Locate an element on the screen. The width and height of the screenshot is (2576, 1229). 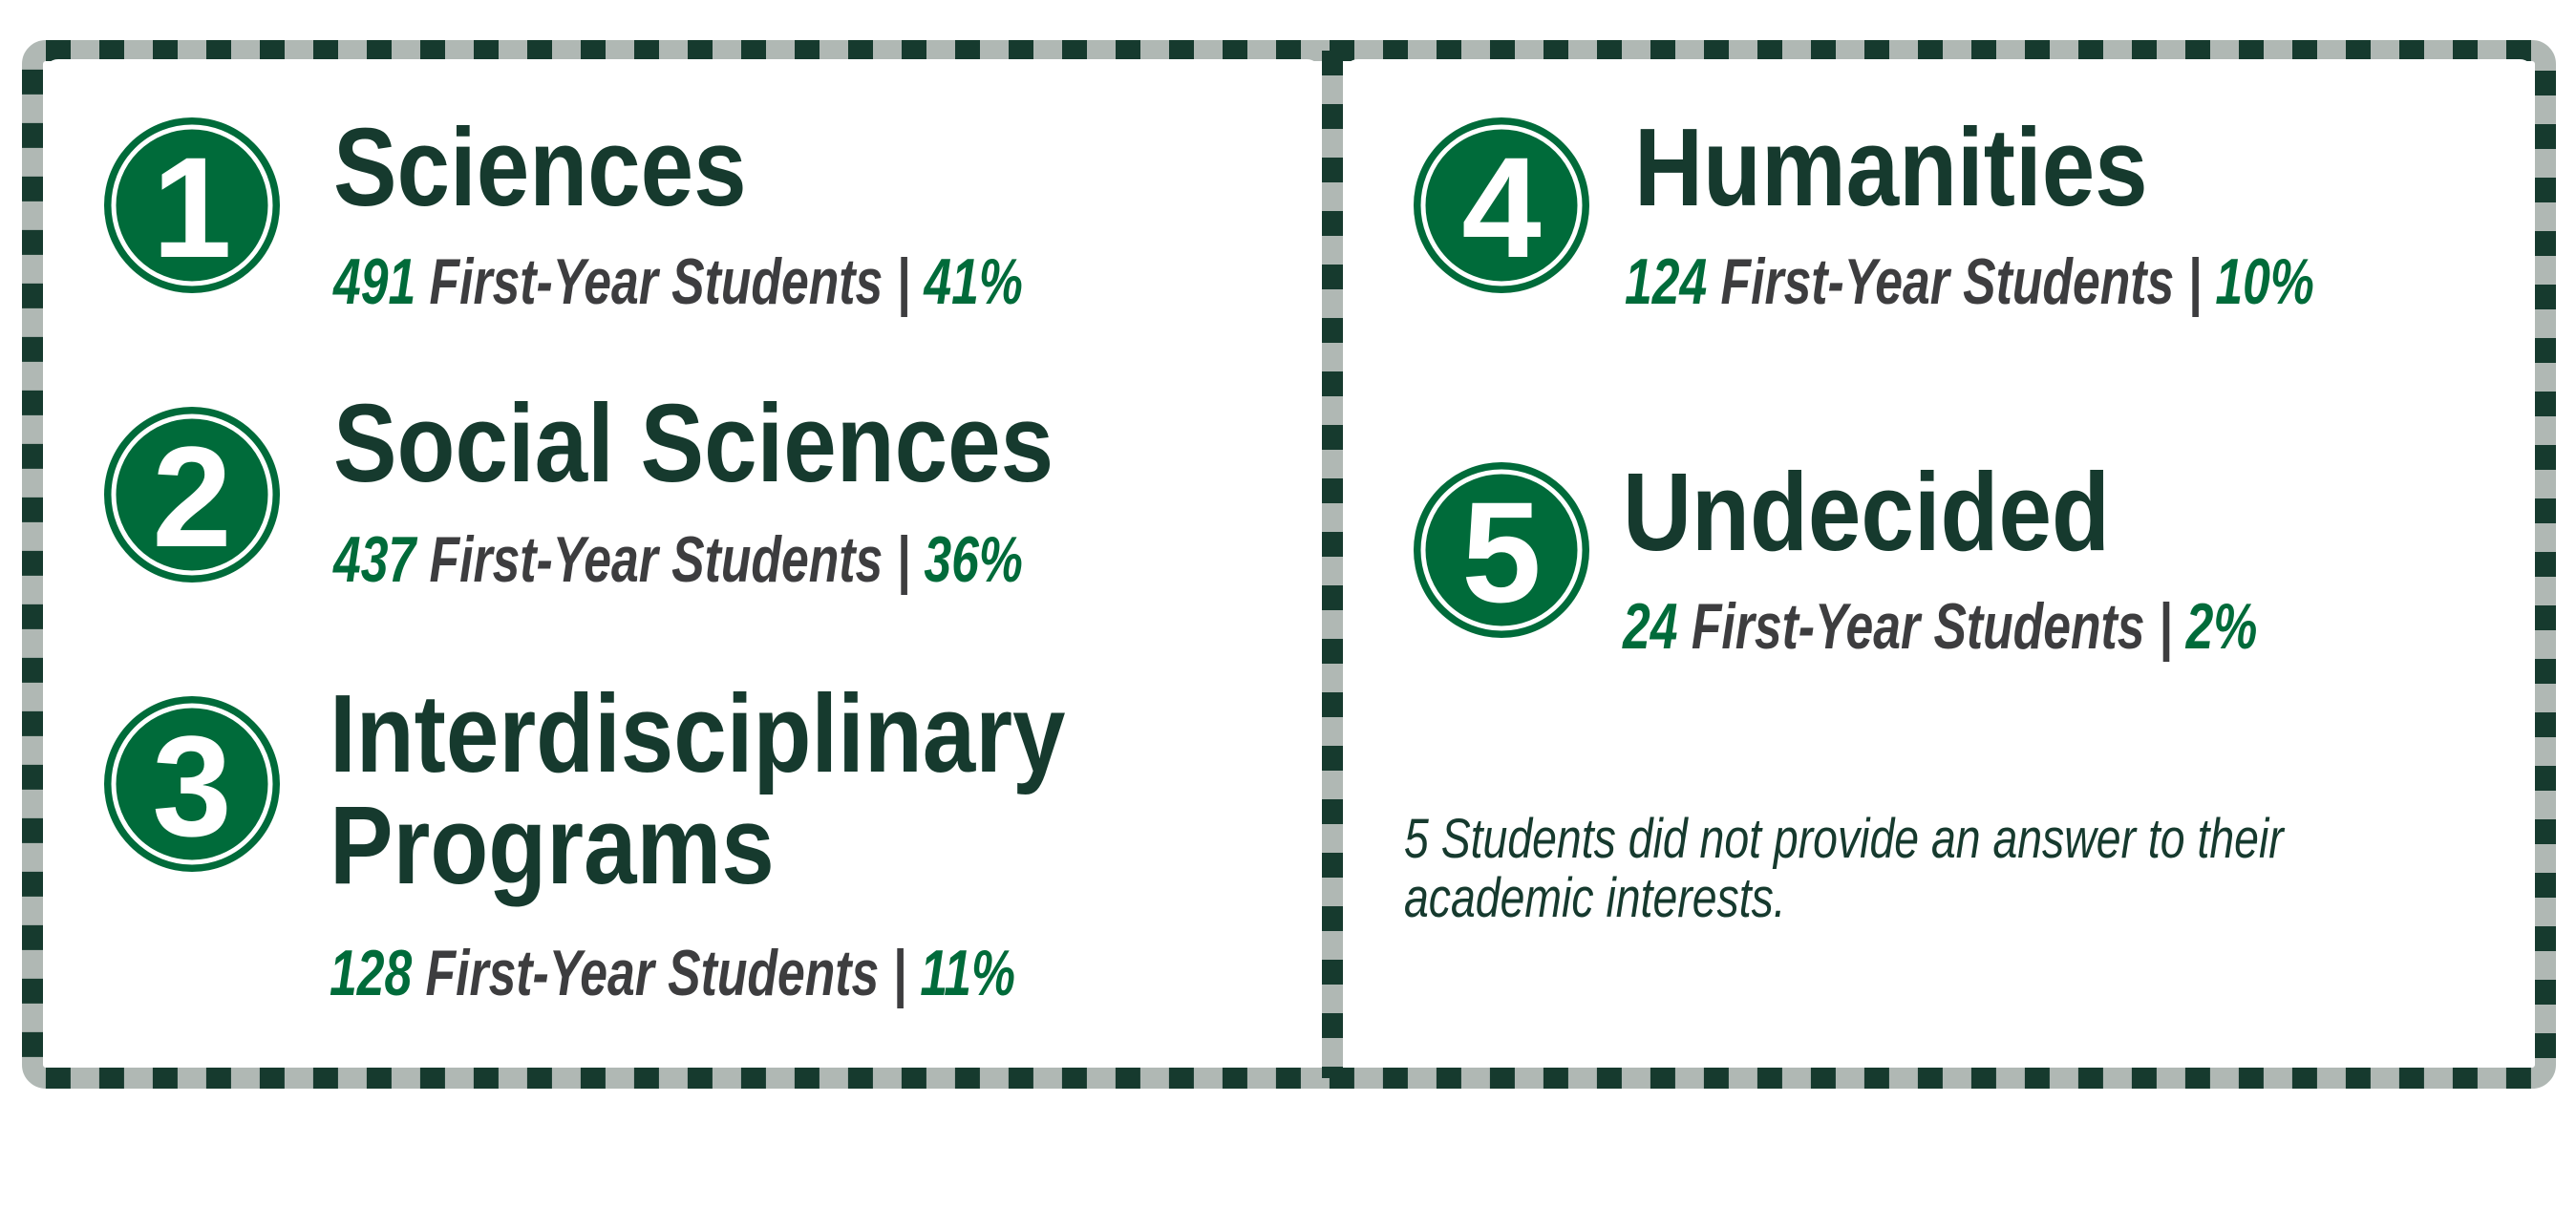
percent: 10% is located at coordinates (2264, 281).